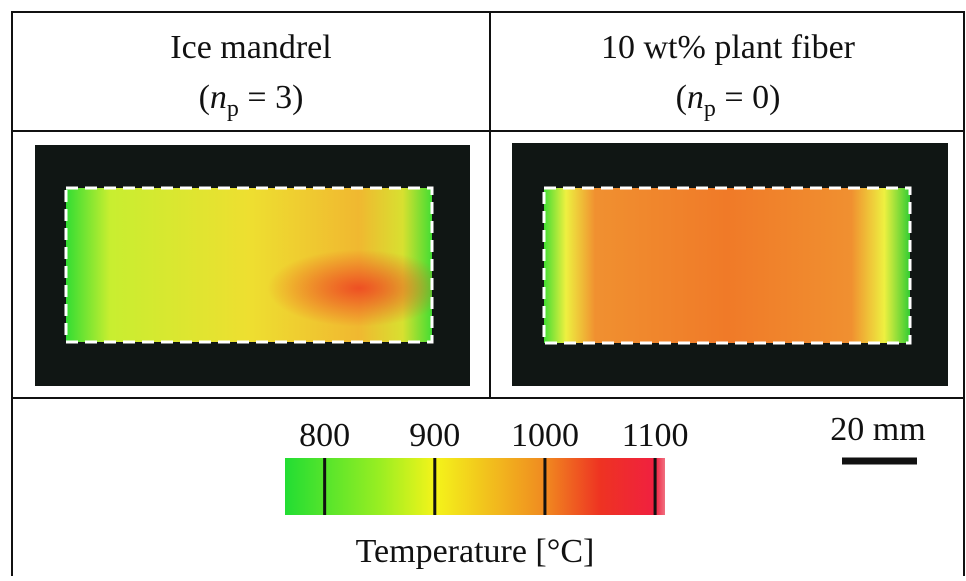 The height and width of the screenshot is (581, 966). What do you see at coordinates (271, 97) in the screenshot?
I see `rest: = 3)` at bounding box center [271, 97].